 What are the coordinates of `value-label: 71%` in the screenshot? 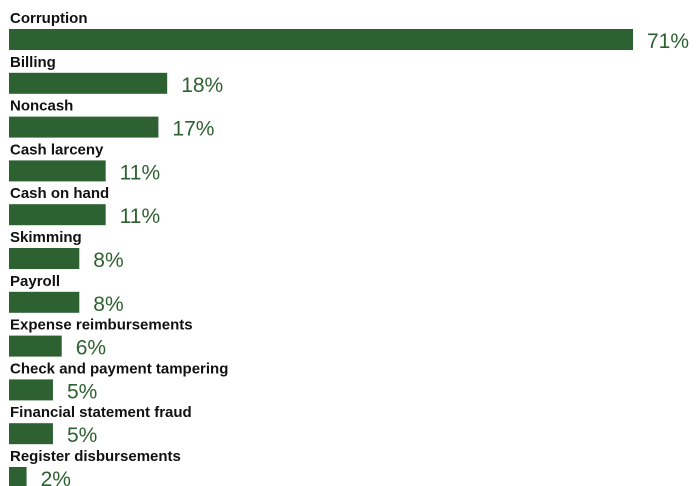 It's located at (668, 41).